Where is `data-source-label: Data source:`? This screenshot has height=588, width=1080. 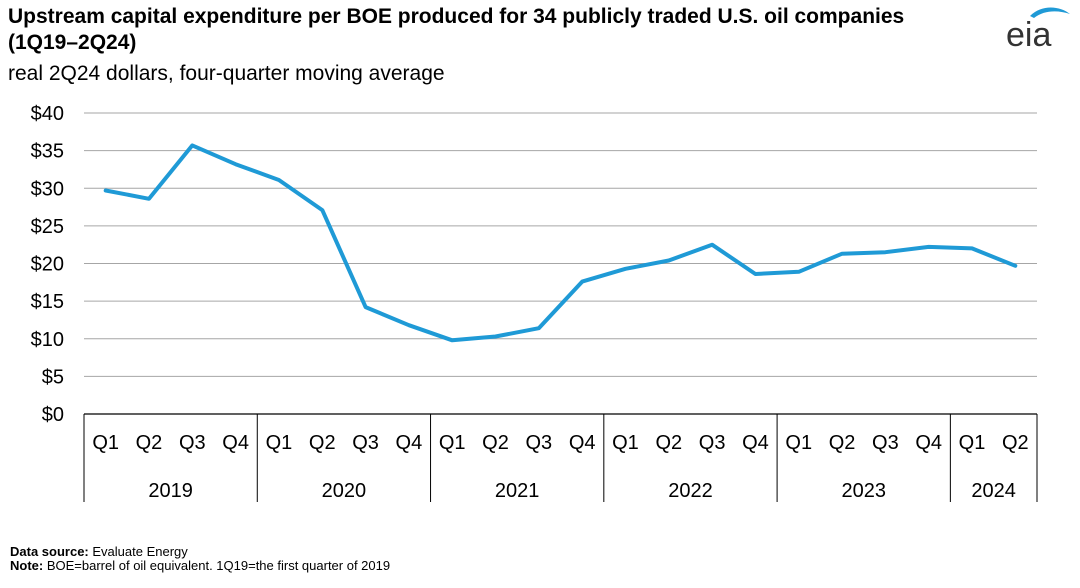
data-source-label: Data source: is located at coordinates (49, 551).